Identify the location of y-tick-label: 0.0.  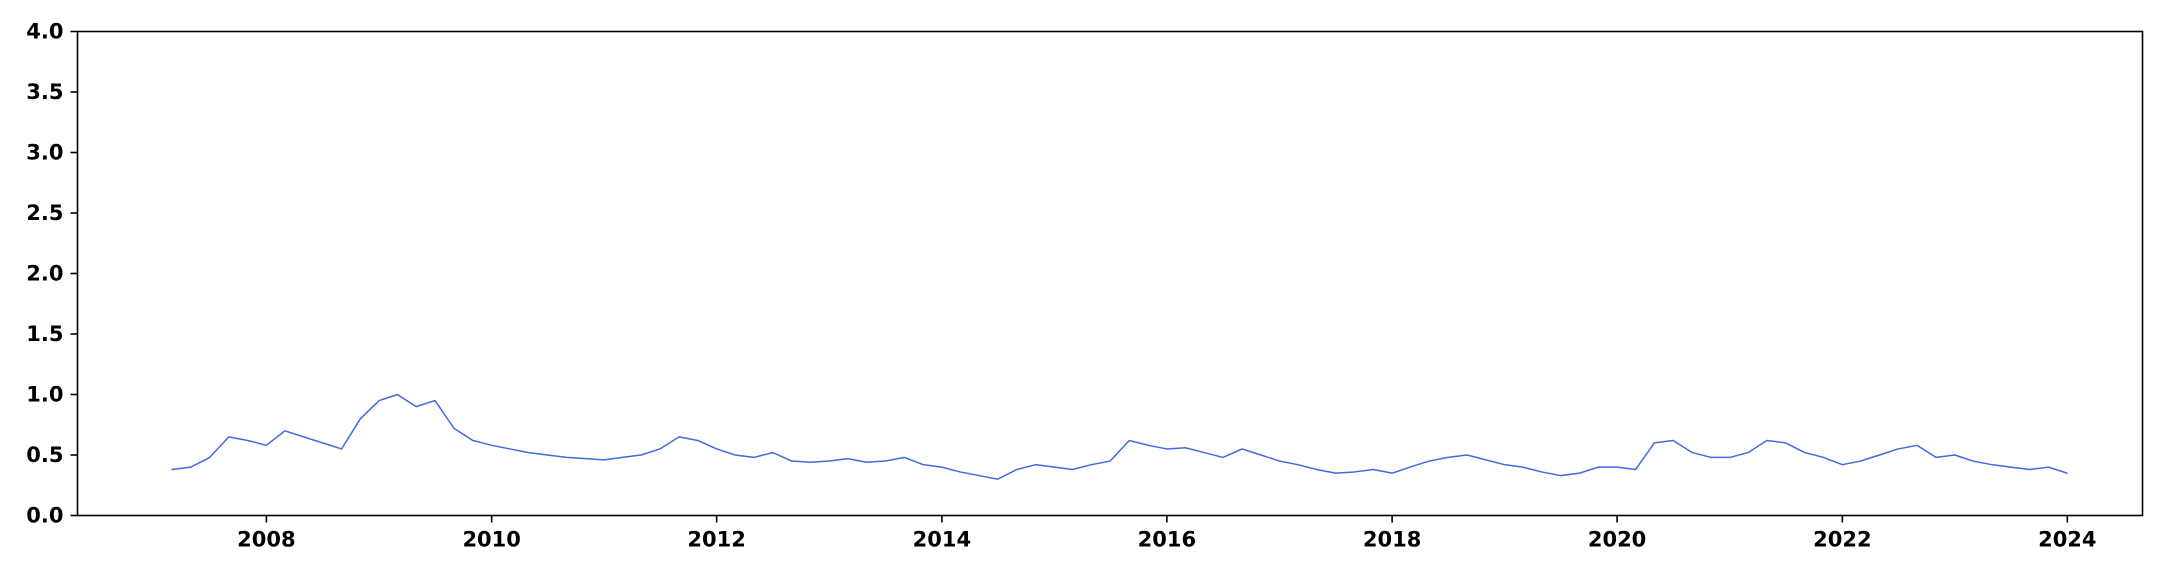
(44, 516).